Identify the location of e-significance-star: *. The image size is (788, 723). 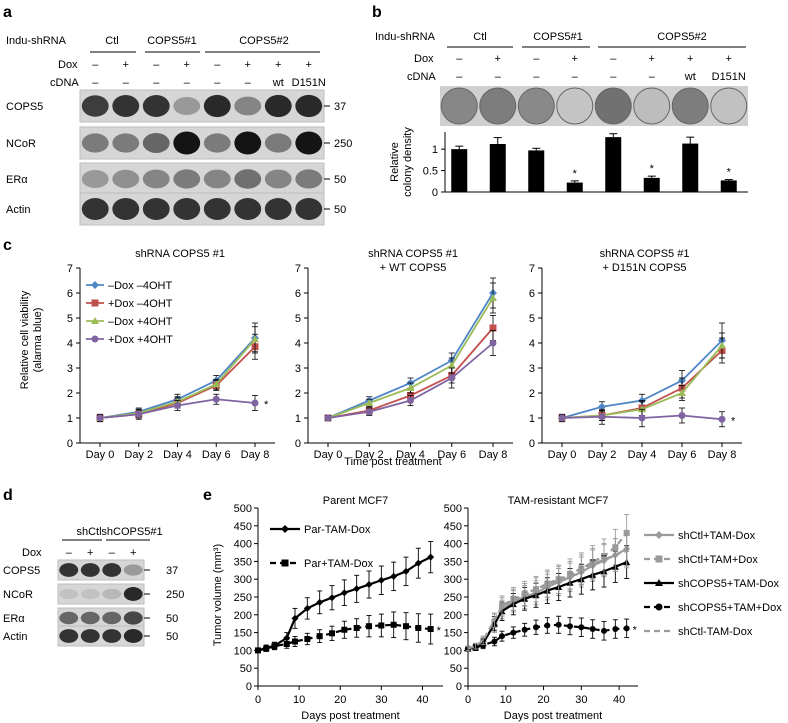
(635, 630).